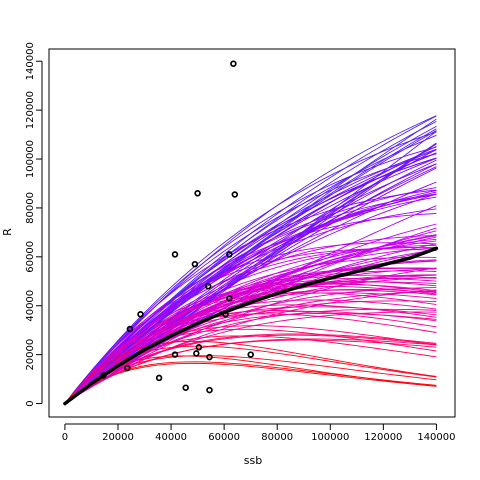 This screenshot has height=480, width=480. I want to click on x-tick-label: 80000, so click(277, 437).